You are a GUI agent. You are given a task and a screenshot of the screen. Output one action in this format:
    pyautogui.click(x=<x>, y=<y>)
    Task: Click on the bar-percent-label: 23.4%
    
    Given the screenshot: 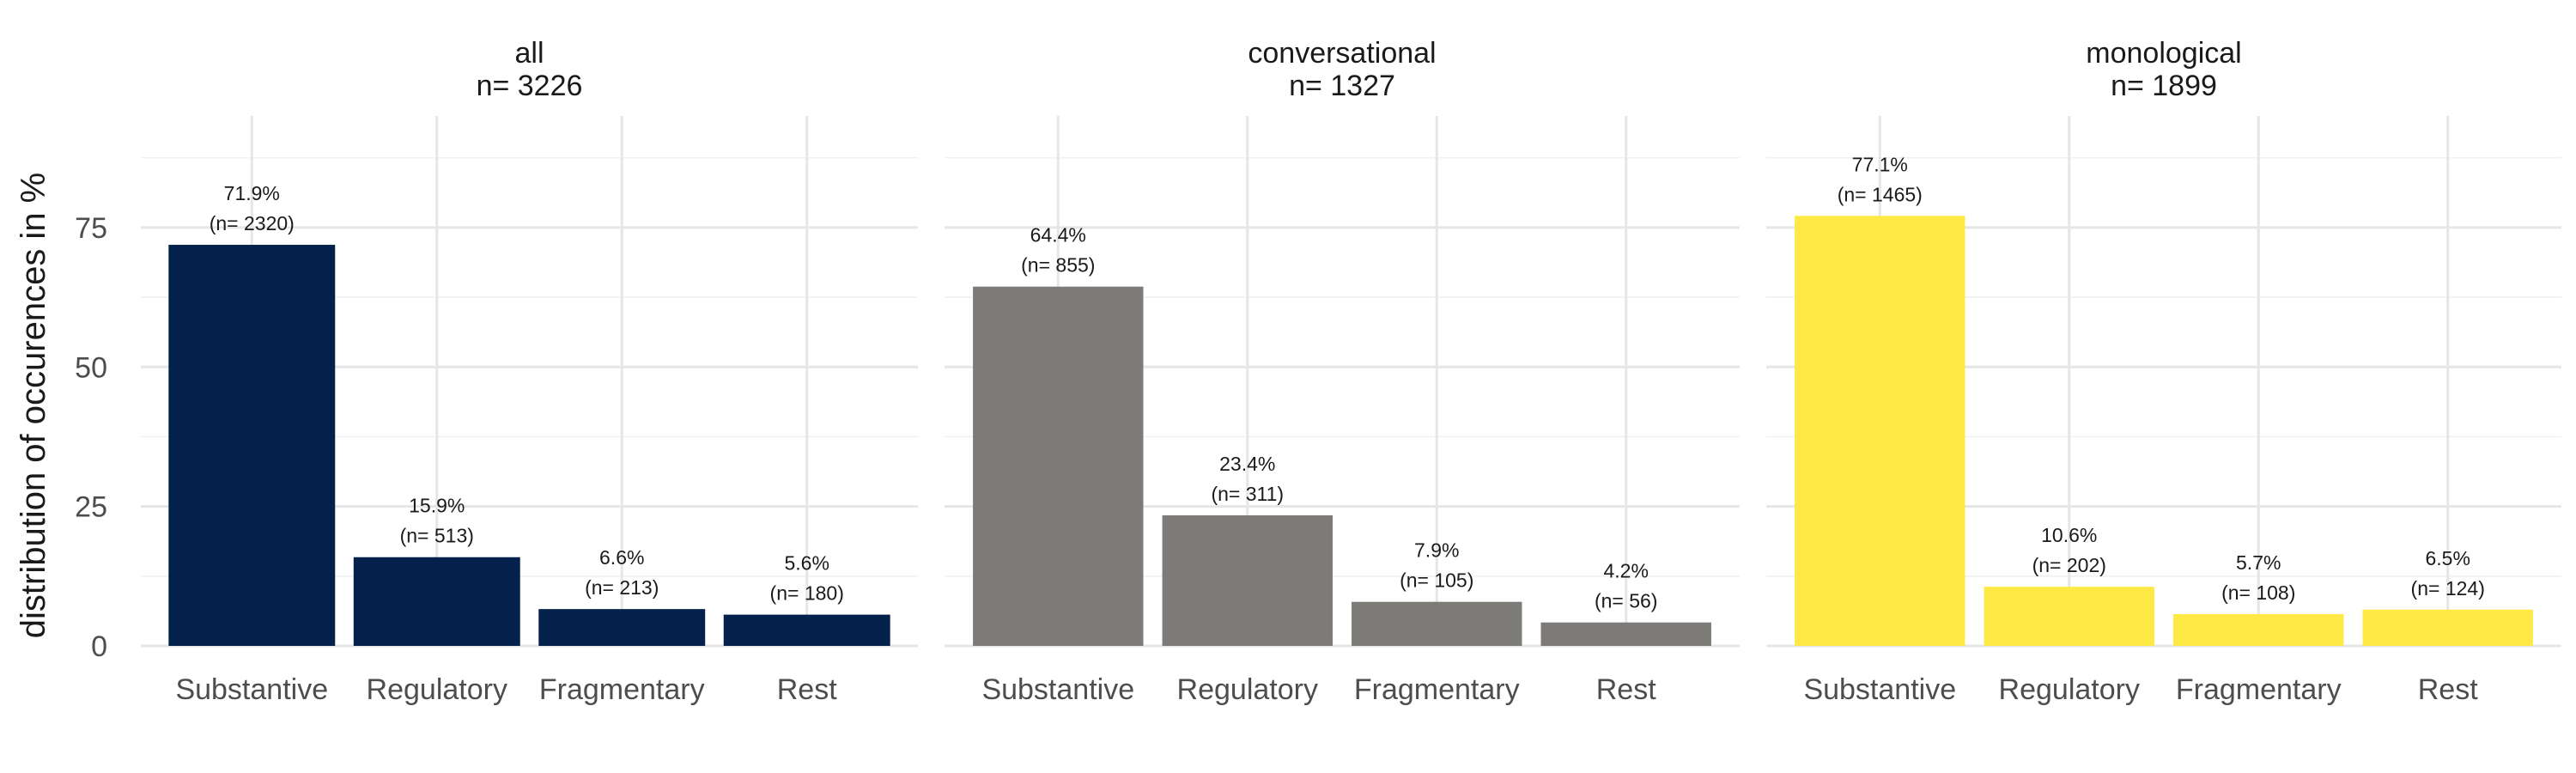 What is the action you would take?
    pyautogui.click(x=1247, y=464)
    